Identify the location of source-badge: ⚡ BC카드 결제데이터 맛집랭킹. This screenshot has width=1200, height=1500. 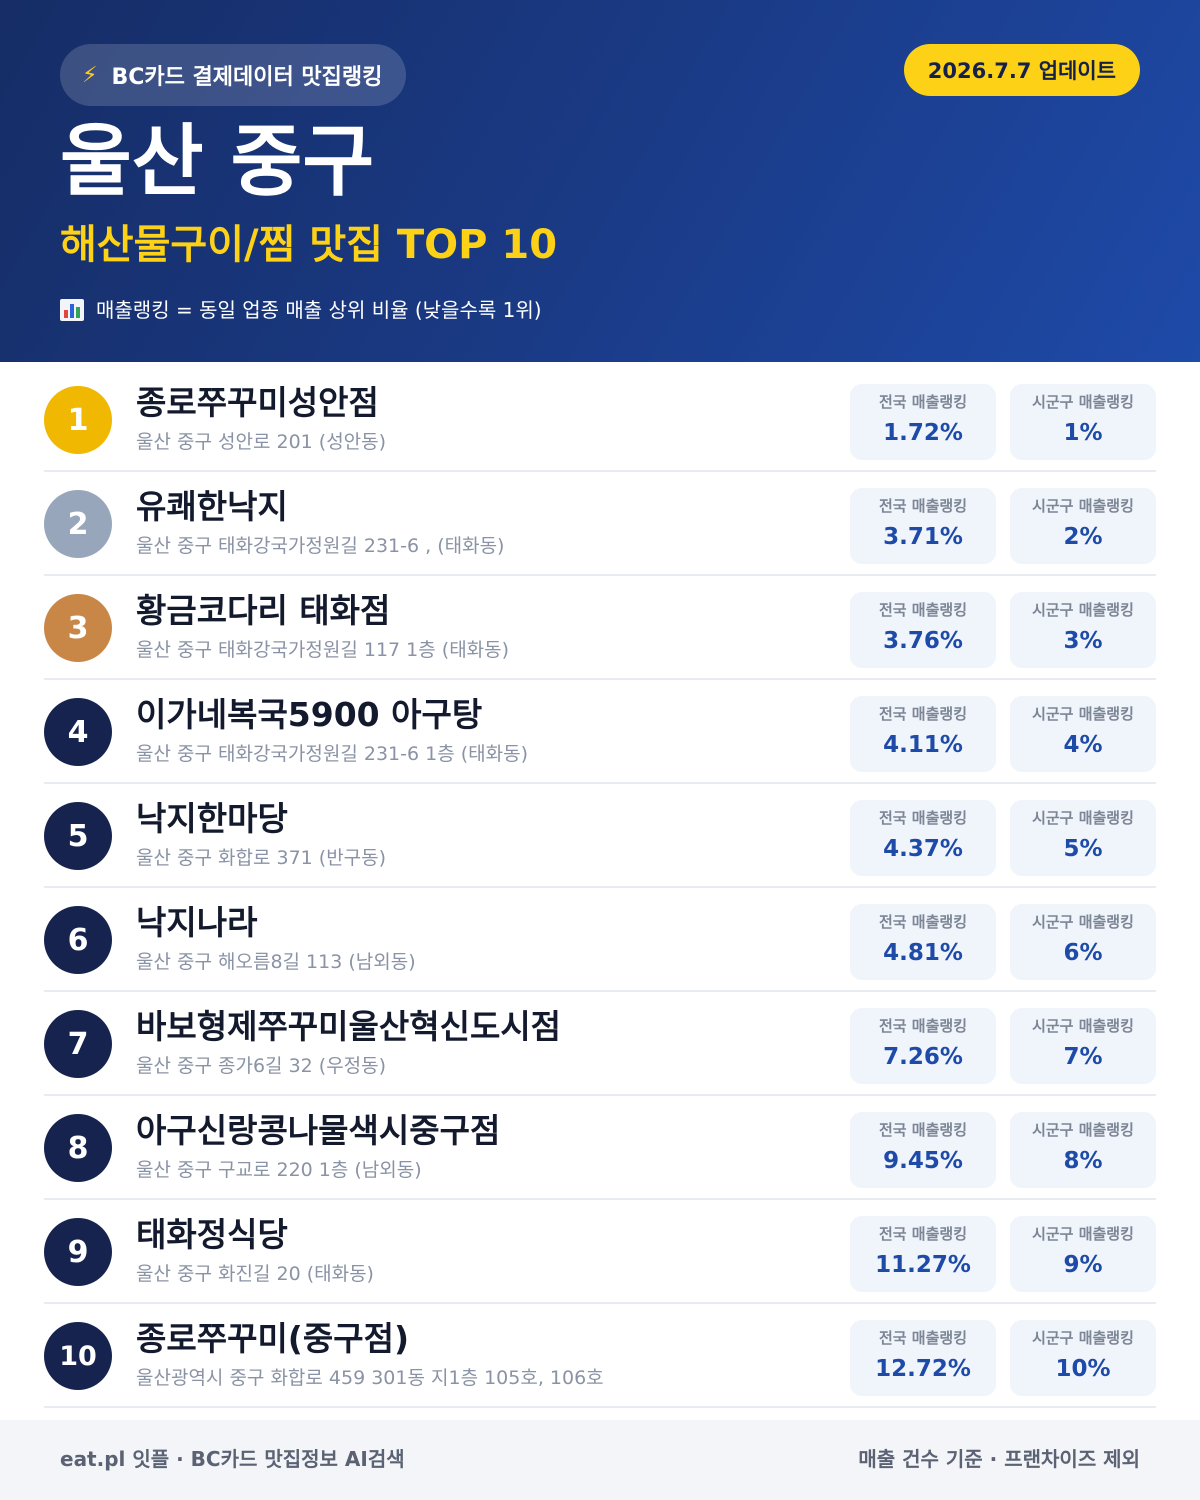
(233, 75).